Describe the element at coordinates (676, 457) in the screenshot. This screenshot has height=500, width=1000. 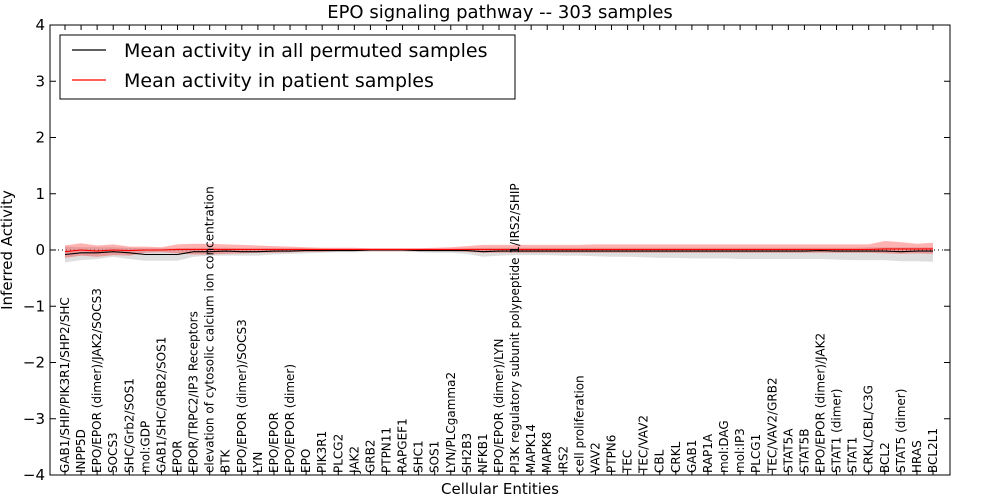
I see `x-tick-label: CRKL` at that location.